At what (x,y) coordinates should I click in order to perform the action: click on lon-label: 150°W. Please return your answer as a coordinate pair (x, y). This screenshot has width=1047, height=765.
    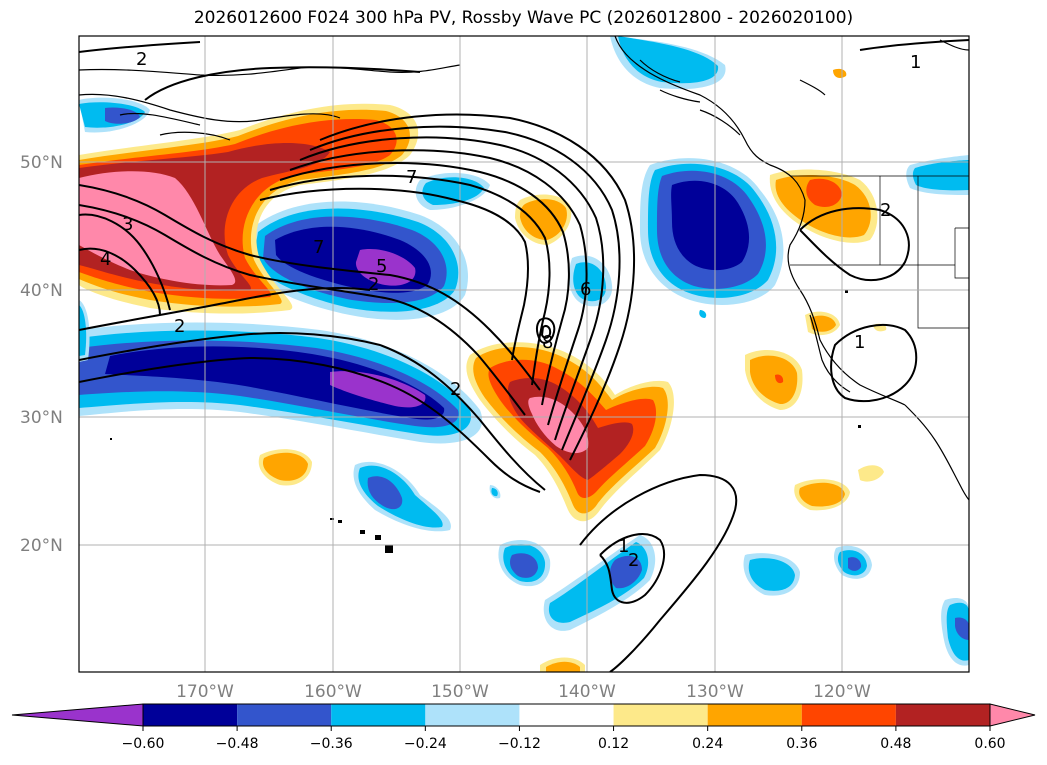
    Looking at the image, I should click on (460, 692).